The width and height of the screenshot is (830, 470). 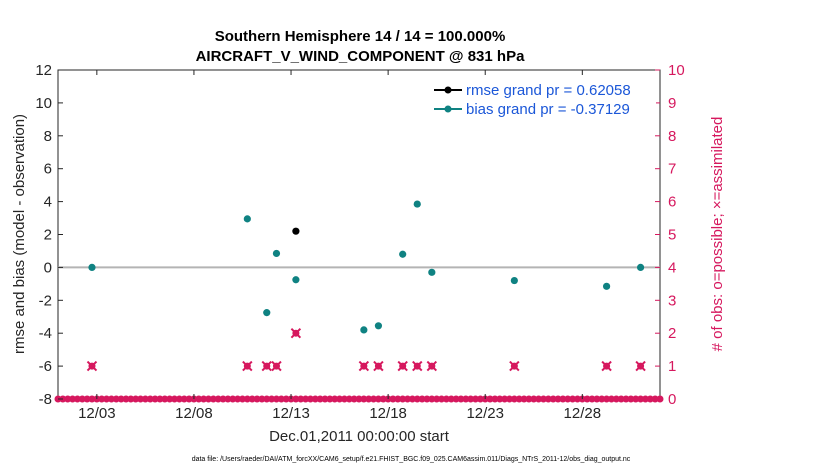 I want to click on y-tick-label: -6, so click(x=45, y=366).